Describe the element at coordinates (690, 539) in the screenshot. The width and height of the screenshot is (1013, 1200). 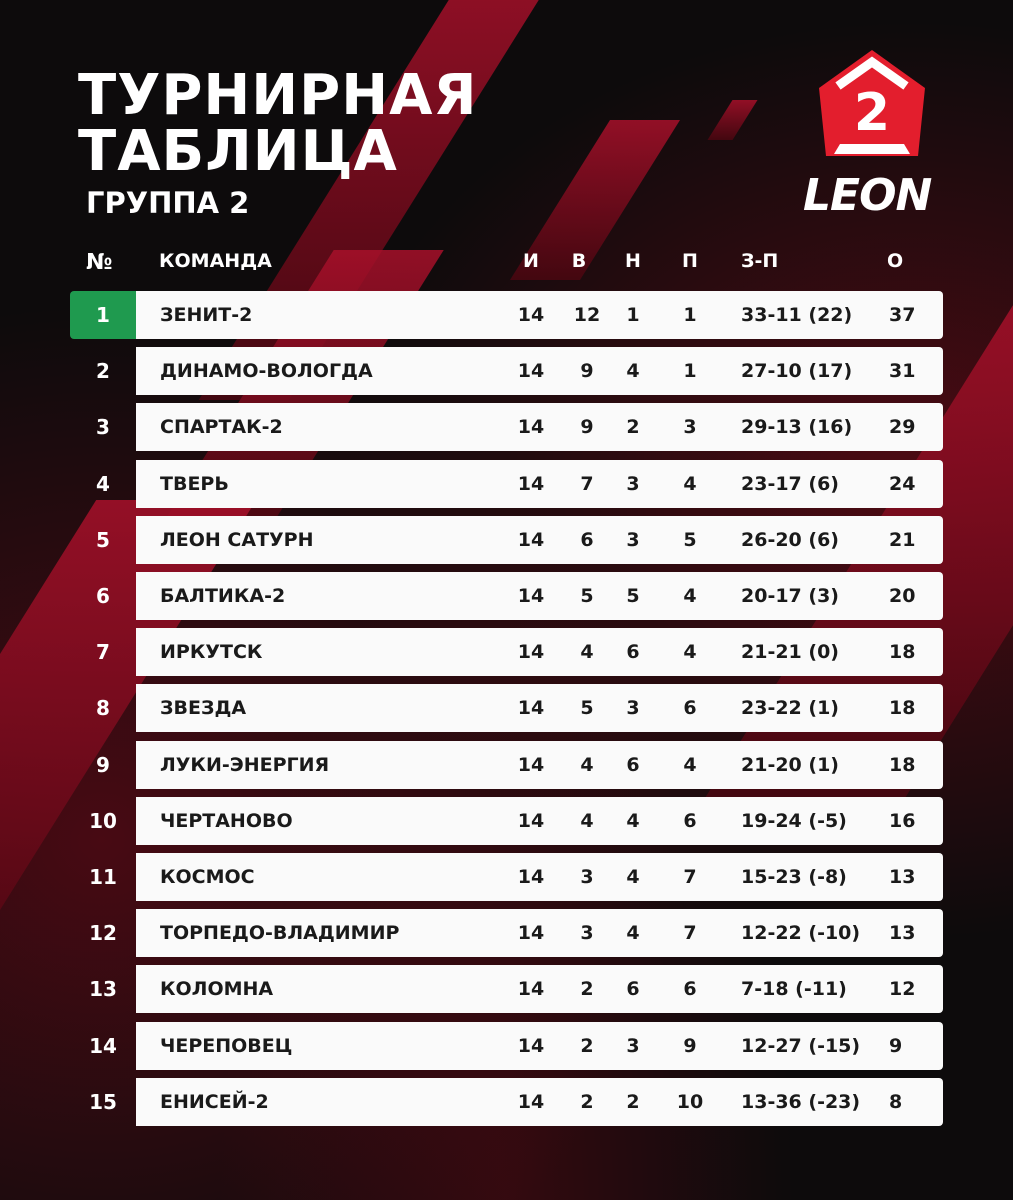
I see `lost: 5` at that location.